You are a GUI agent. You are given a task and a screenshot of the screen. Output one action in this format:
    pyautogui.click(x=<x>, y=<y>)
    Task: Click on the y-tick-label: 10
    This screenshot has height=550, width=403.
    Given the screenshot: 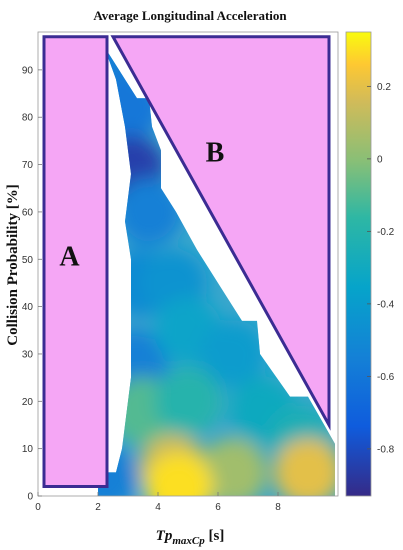 What is the action you would take?
    pyautogui.click(x=28, y=449)
    